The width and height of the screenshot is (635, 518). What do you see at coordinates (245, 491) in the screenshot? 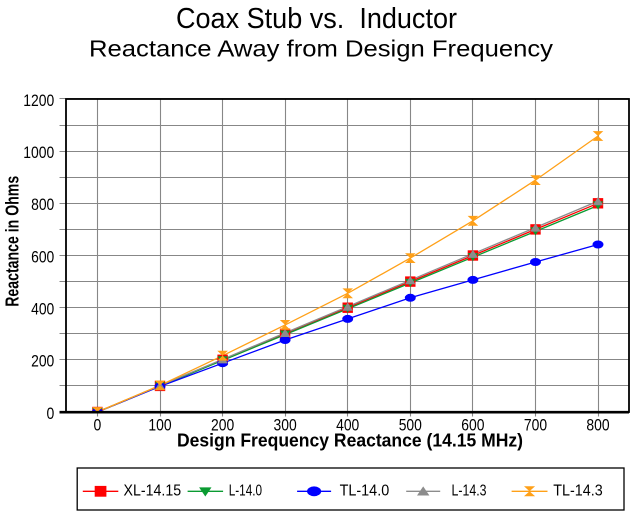
I see `svg-text: L-14.0` at bounding box center [245, 491].